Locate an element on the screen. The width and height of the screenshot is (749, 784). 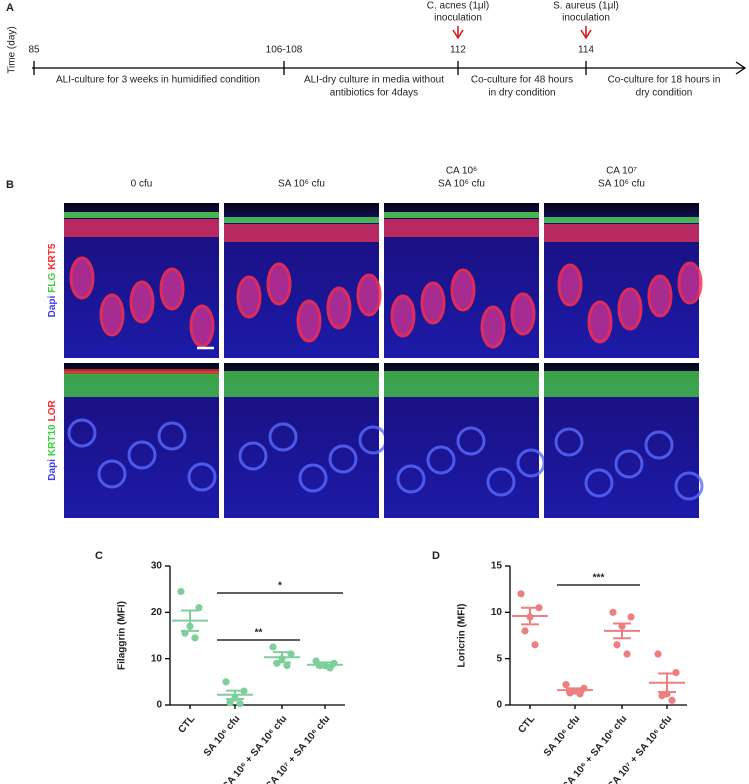
row-label: Dapi FLG KRT5 is located at coordinates (52, 280).